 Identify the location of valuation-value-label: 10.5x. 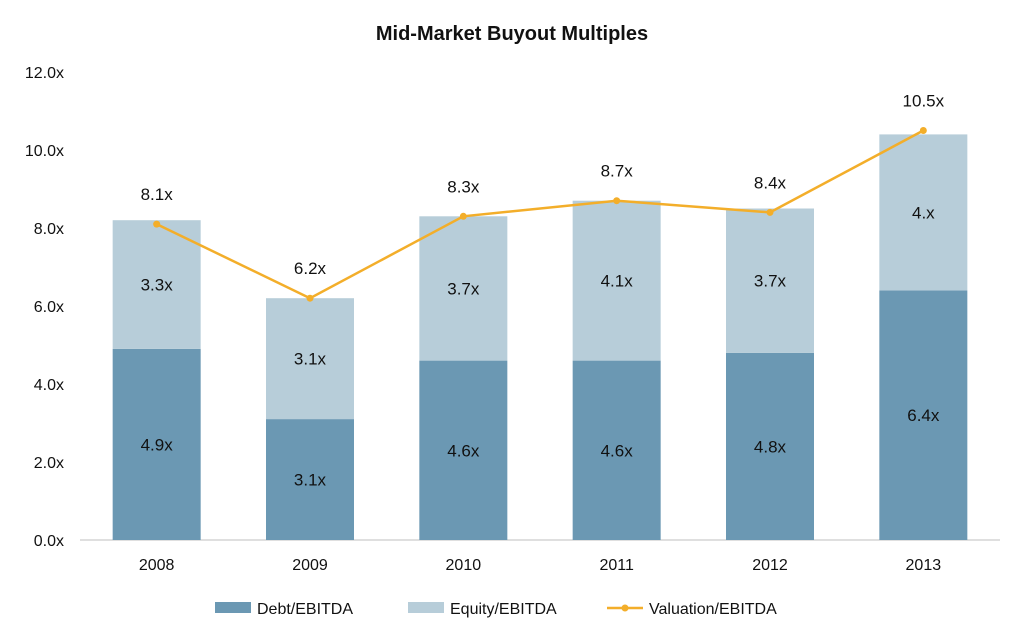
(924, 101).